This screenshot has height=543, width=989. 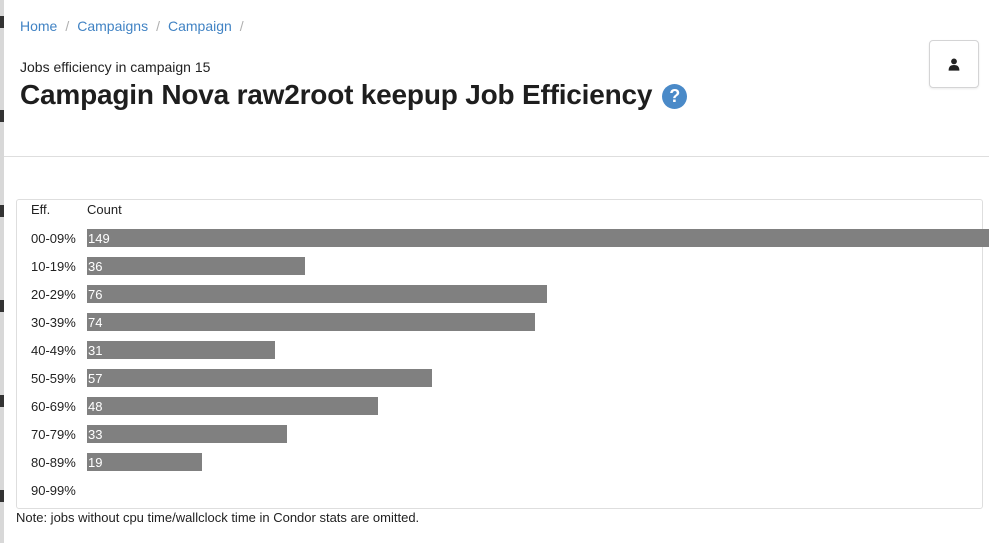 I want to click on breadcrumb: Home / Campaigns / Campaign /, so click(x=136, y=26).